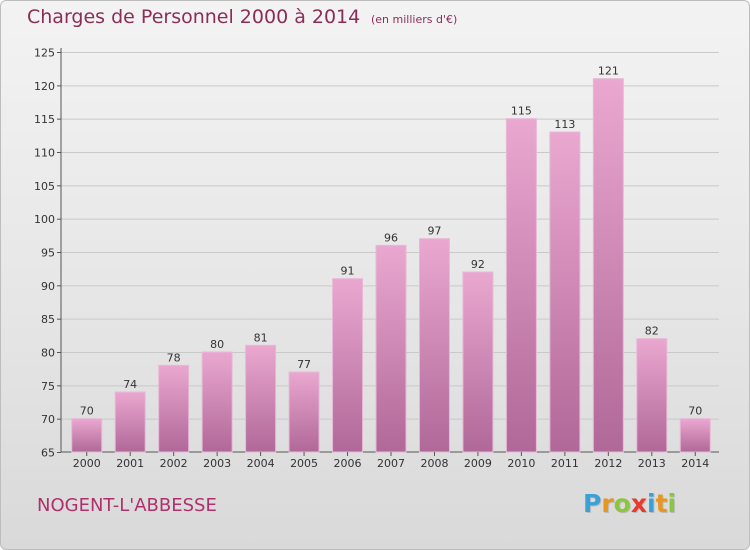  What do you see at coordinates (217, 463) in the screenshot?
I see `x-tick-label: 2003` at bounding box center [217, 463].